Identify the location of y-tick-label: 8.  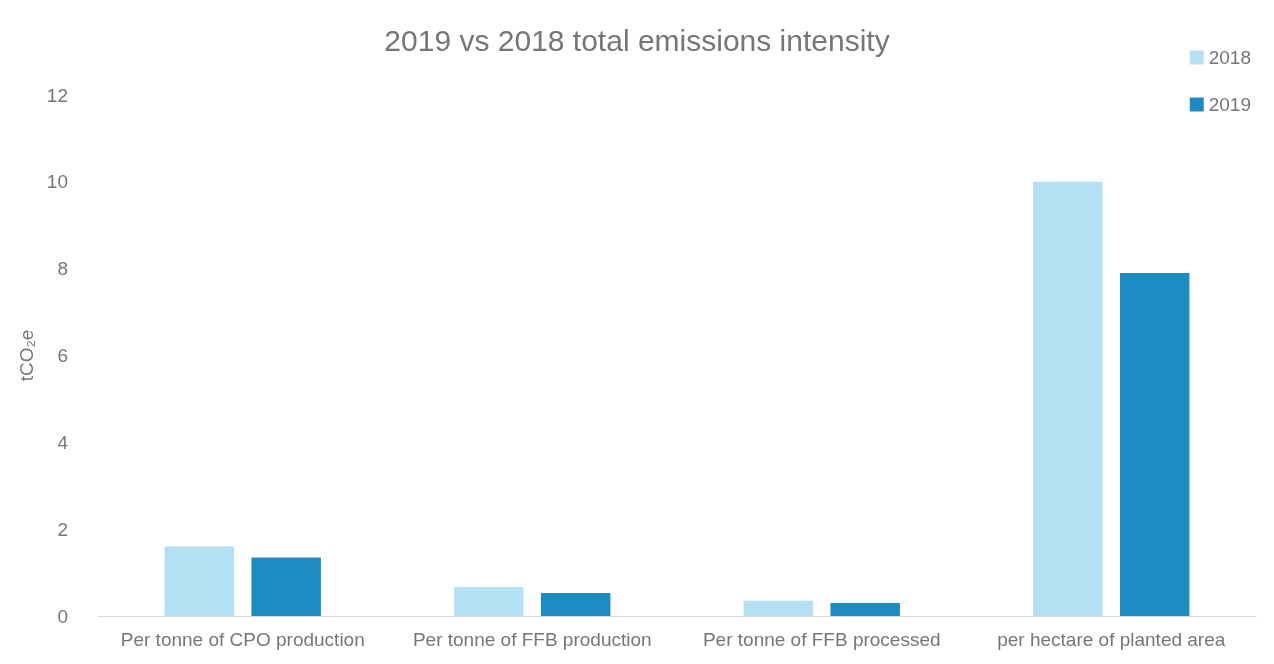
(62, 269).